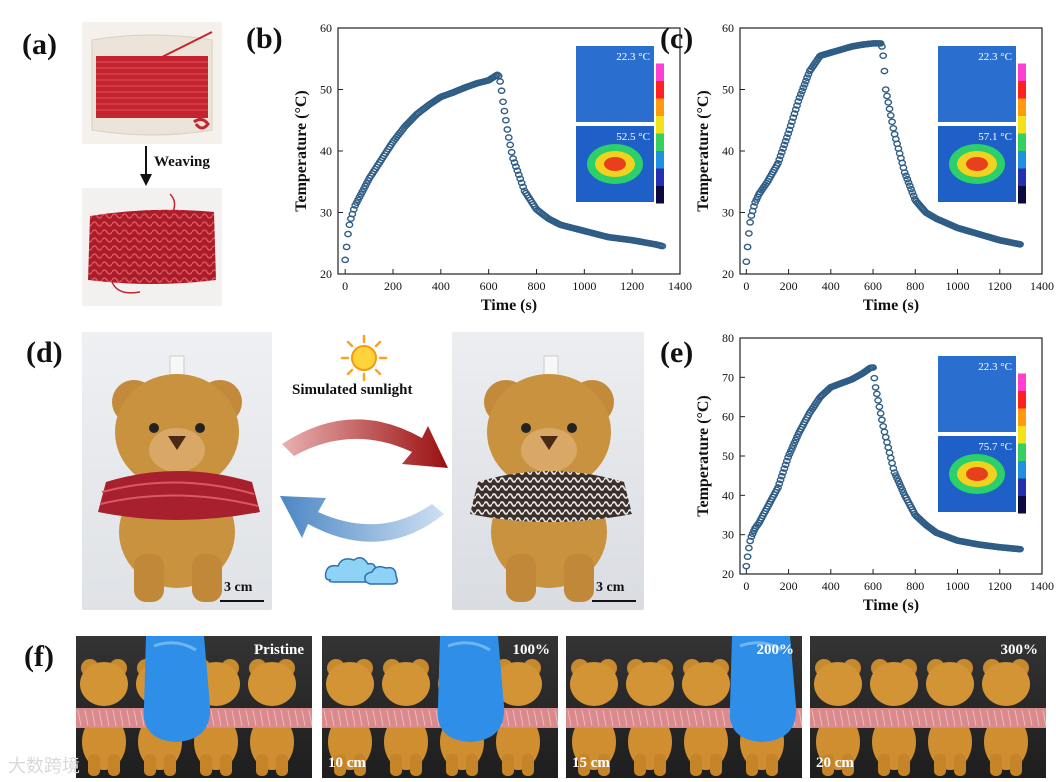 Image resolution: width=1056 pixels, height=782 pixels. I want to click on cooling-arrow, so click(362, 519).